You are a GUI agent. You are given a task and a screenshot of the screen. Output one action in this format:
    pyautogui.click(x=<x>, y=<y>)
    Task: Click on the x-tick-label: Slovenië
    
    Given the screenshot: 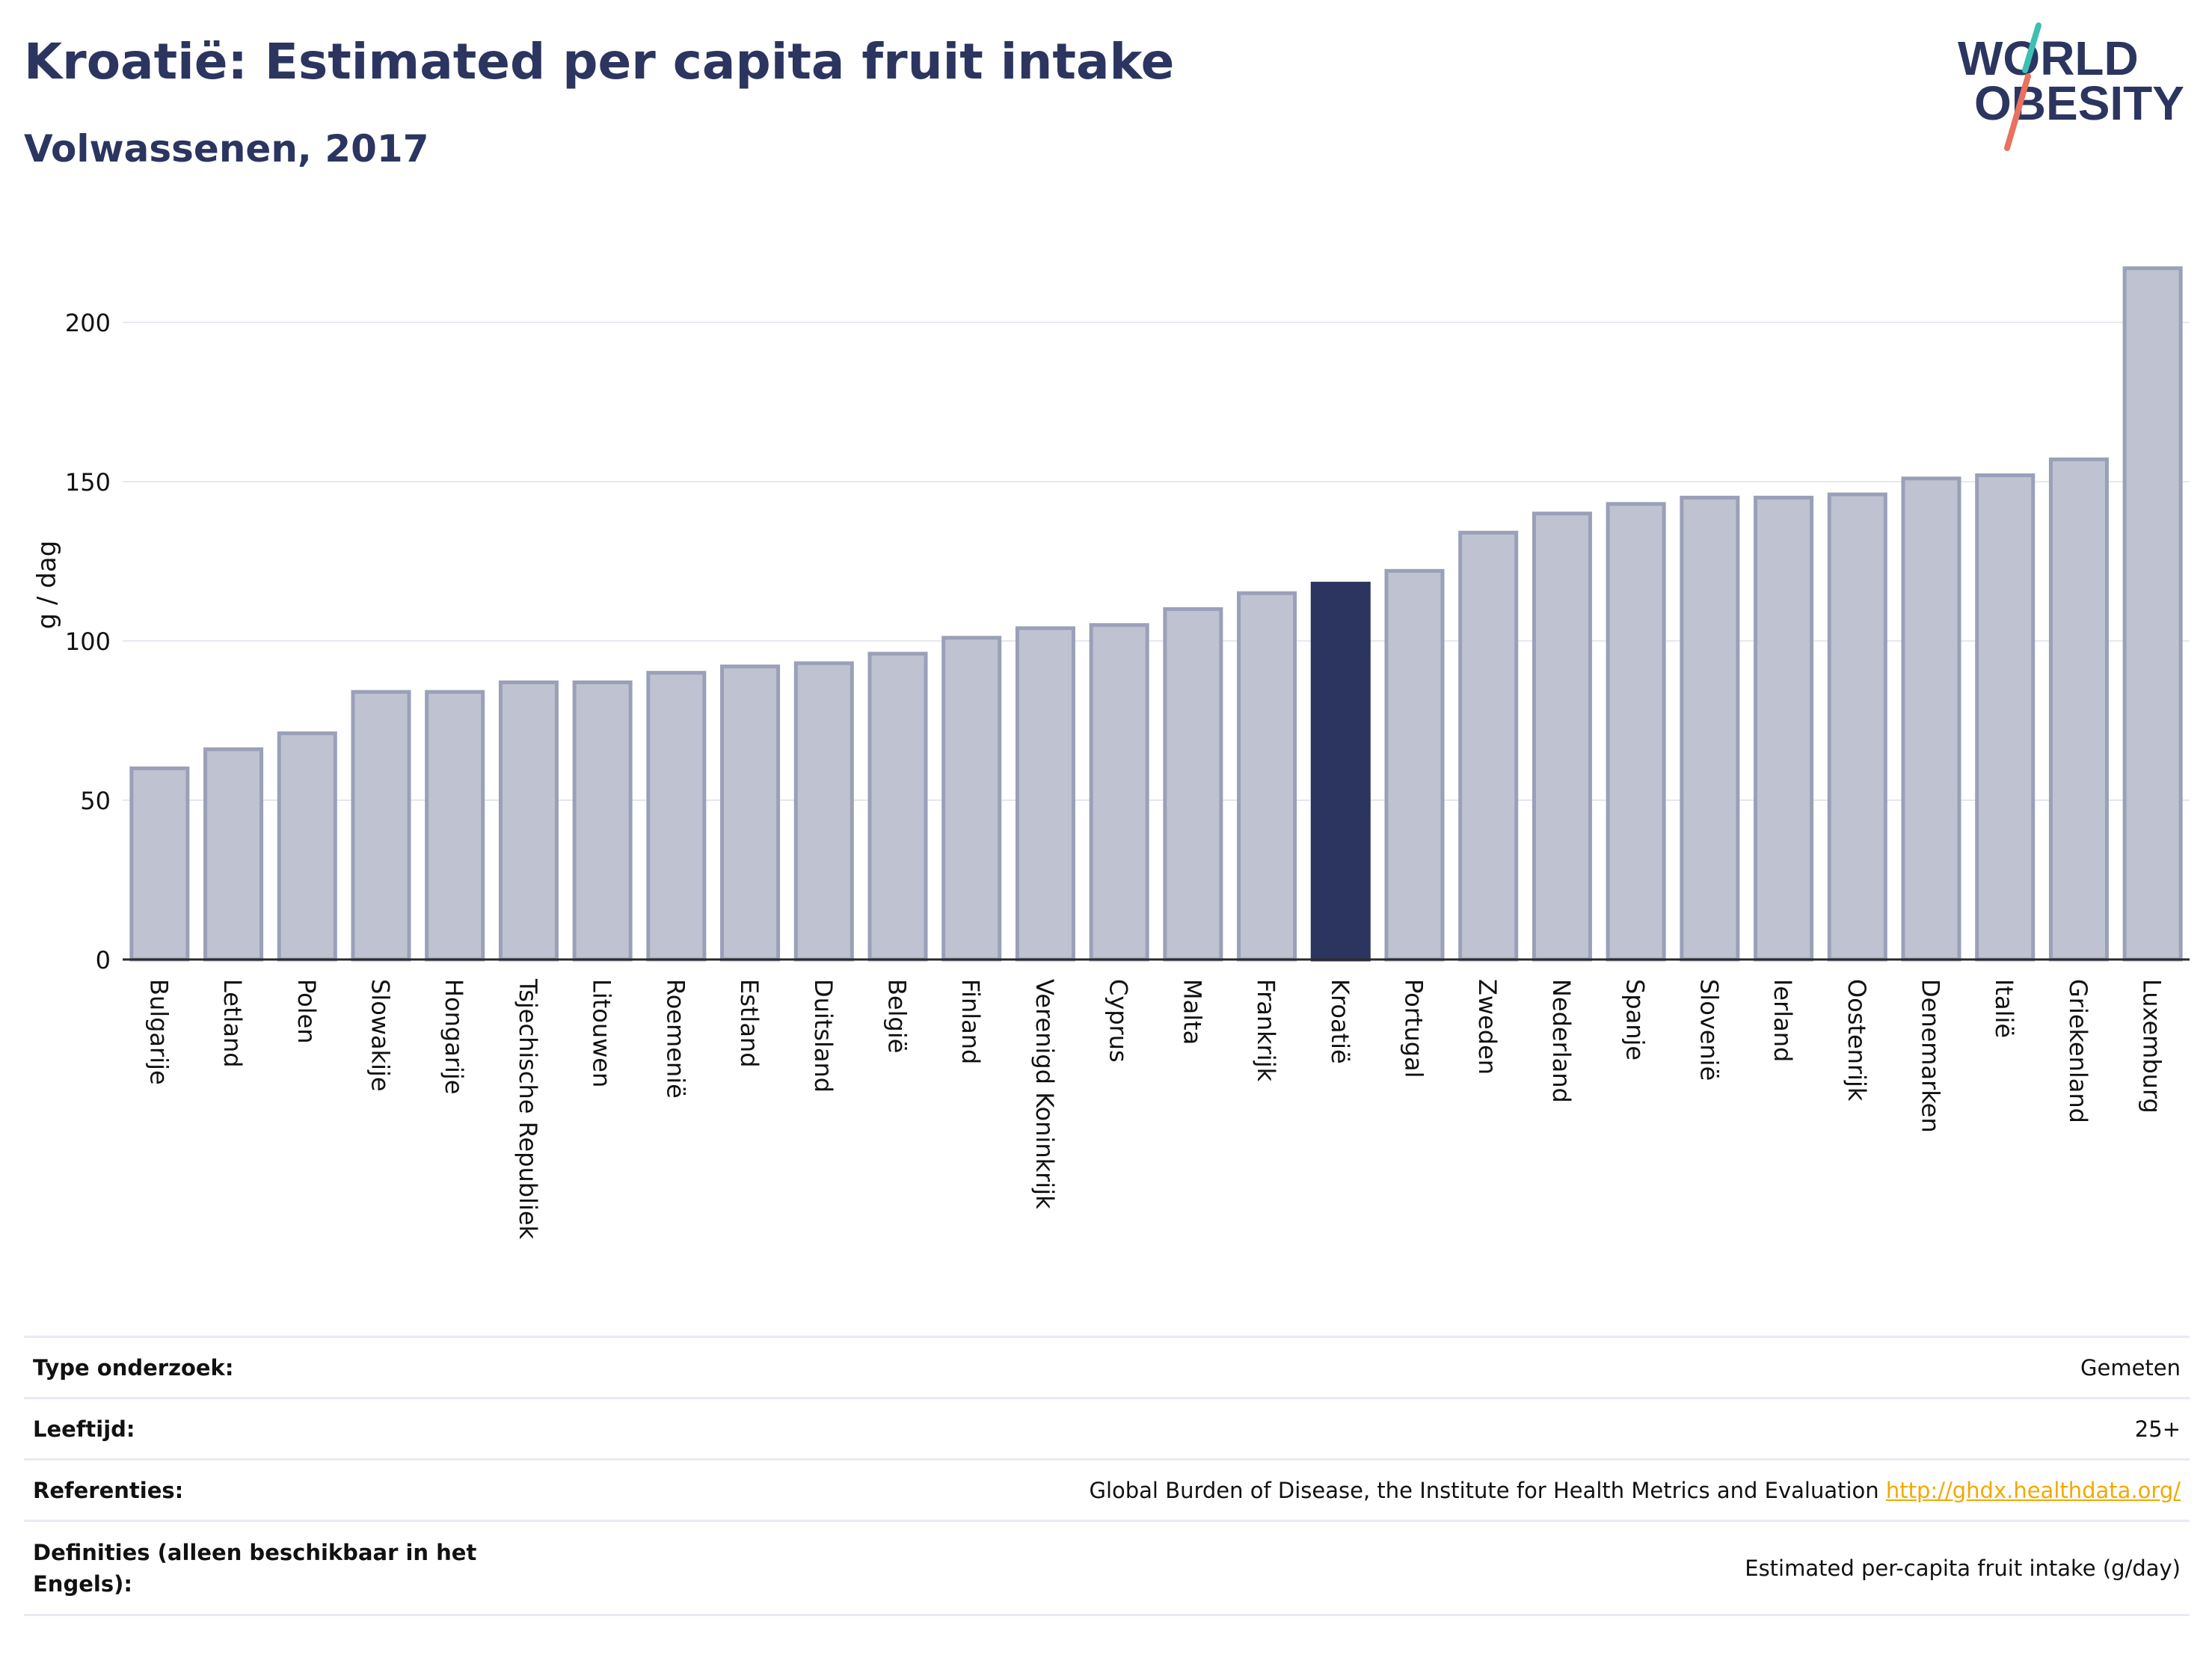 What is the action you would take?
    pyautogui.click(x=1709, y=1030)
    